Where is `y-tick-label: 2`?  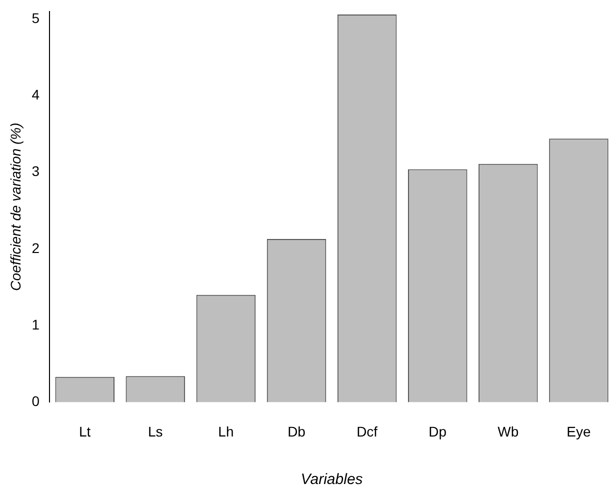
y-tick-label: 2 is located at coordinates (36, 248).